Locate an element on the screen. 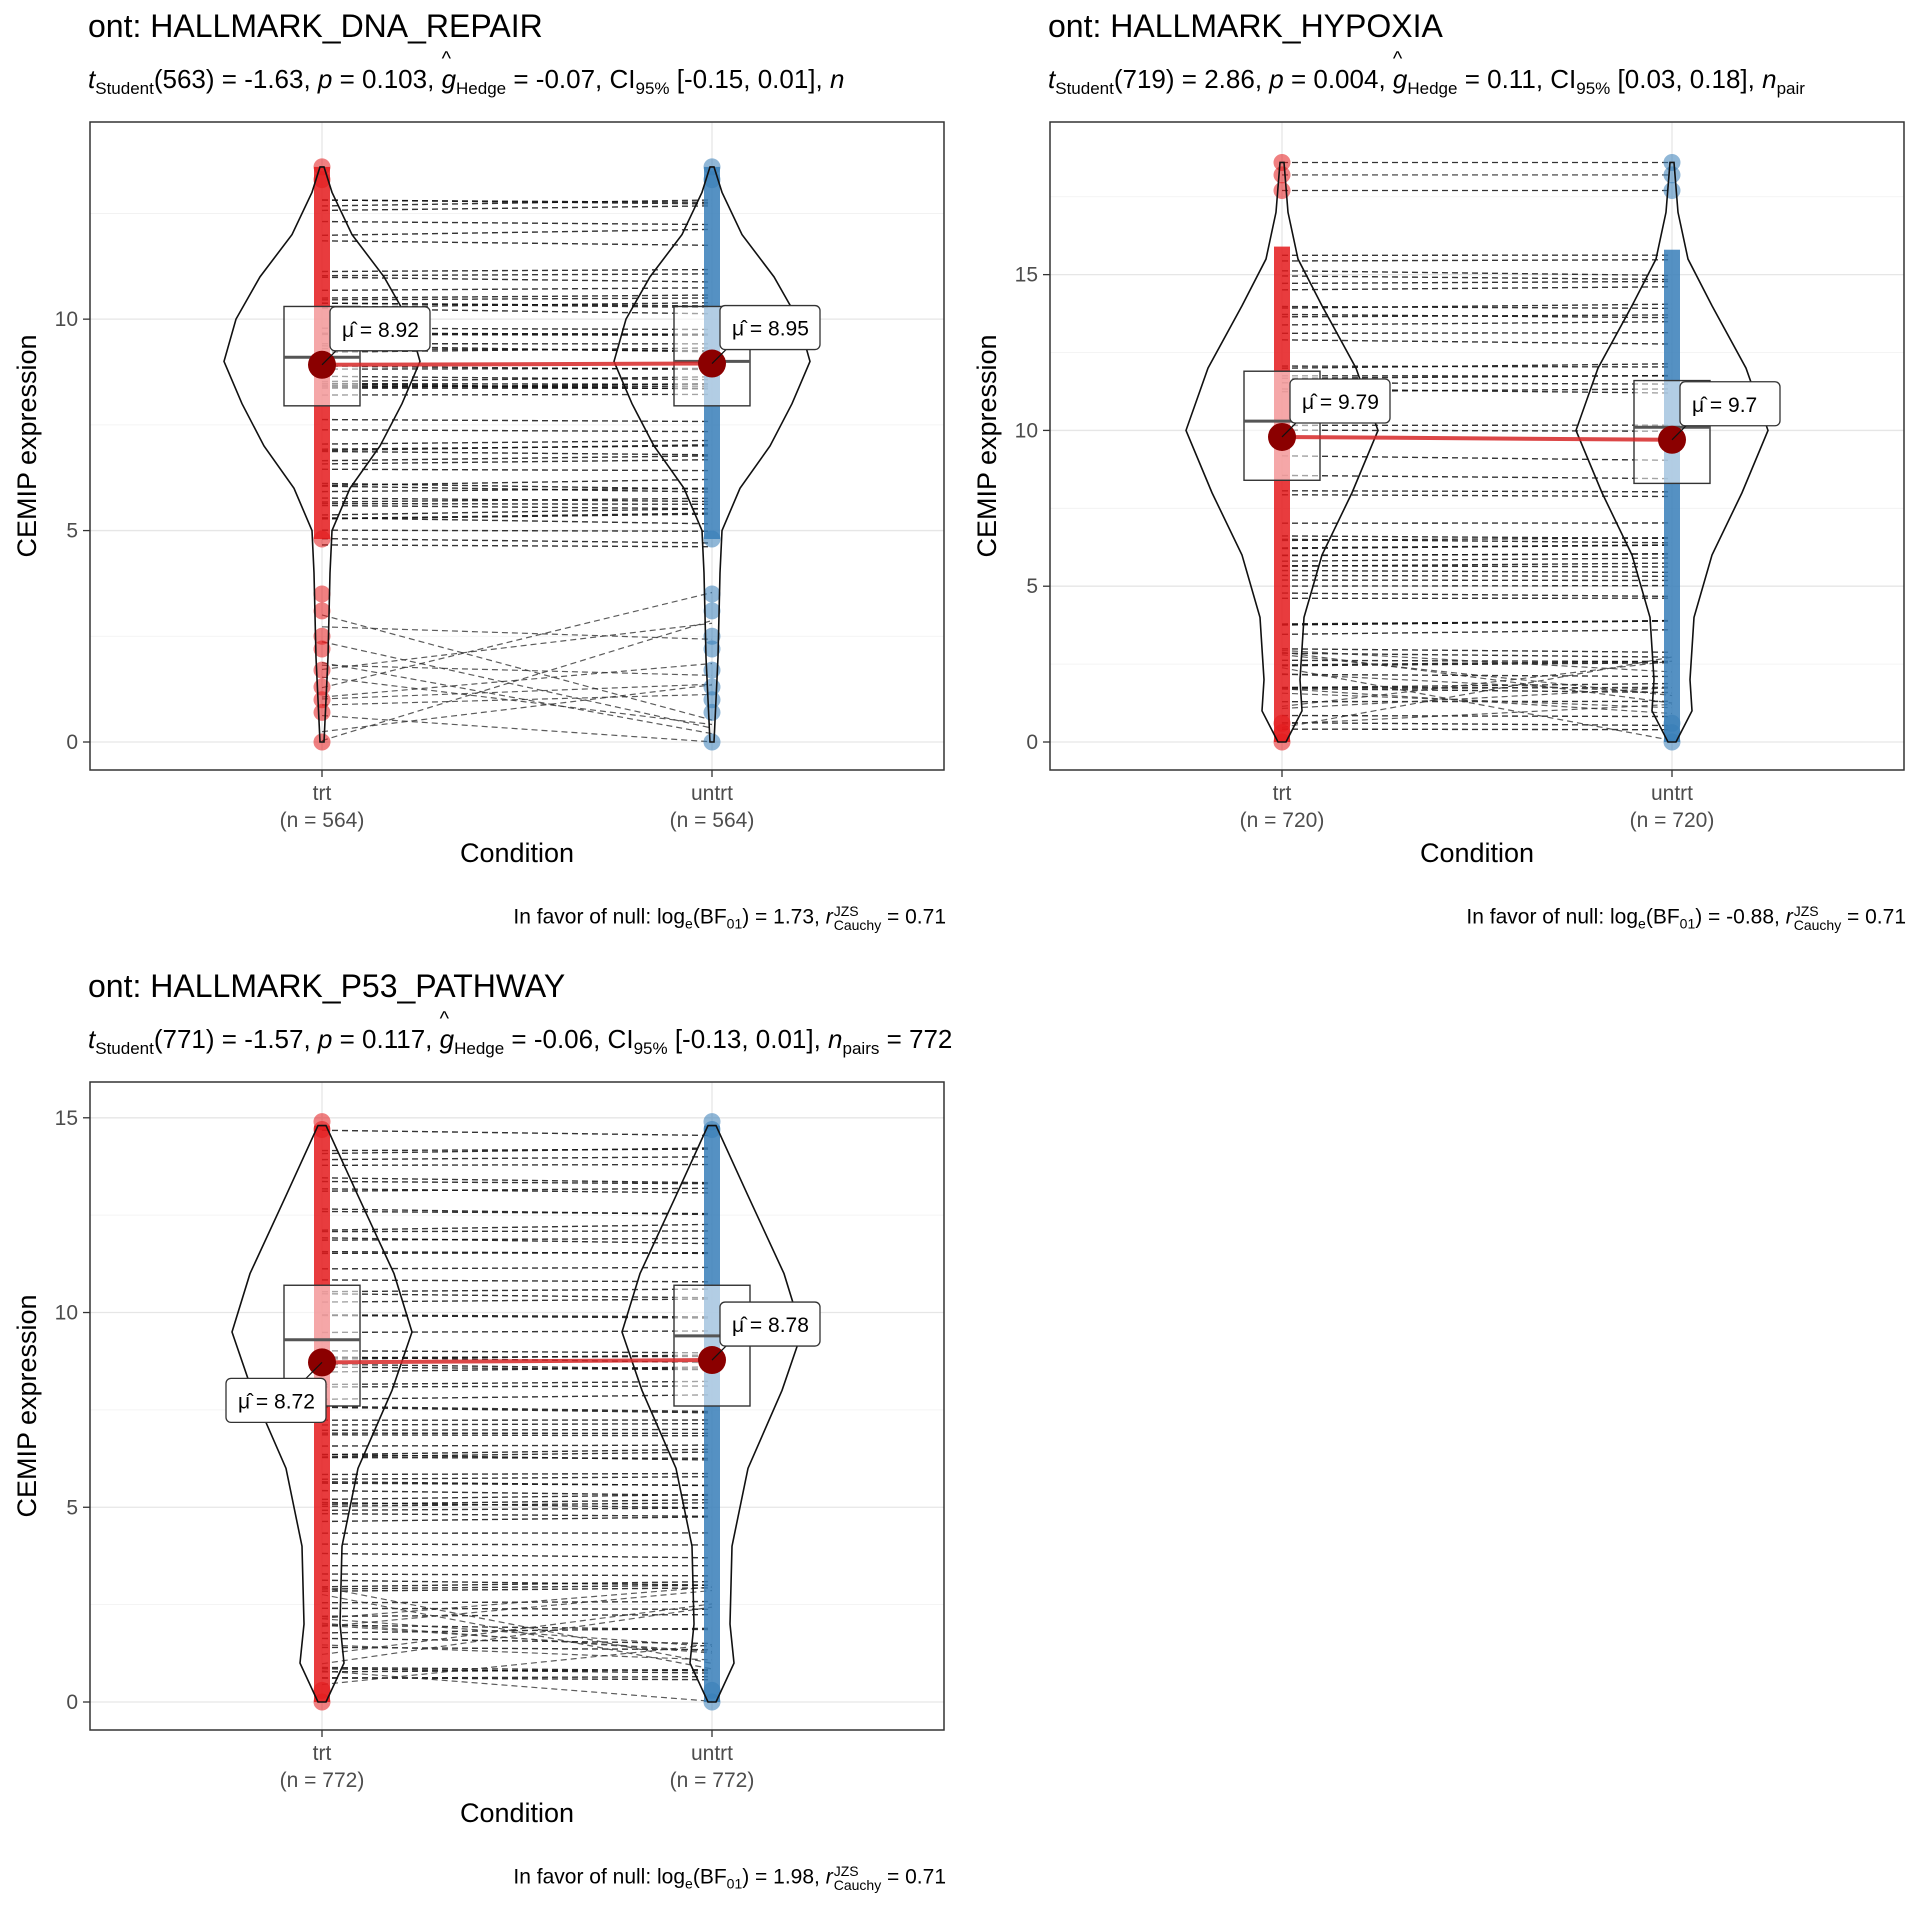 This screenshot has height=1920, width=1920. mean-label: μ̂ = 8.72 is located at coordinates (276, 1401).